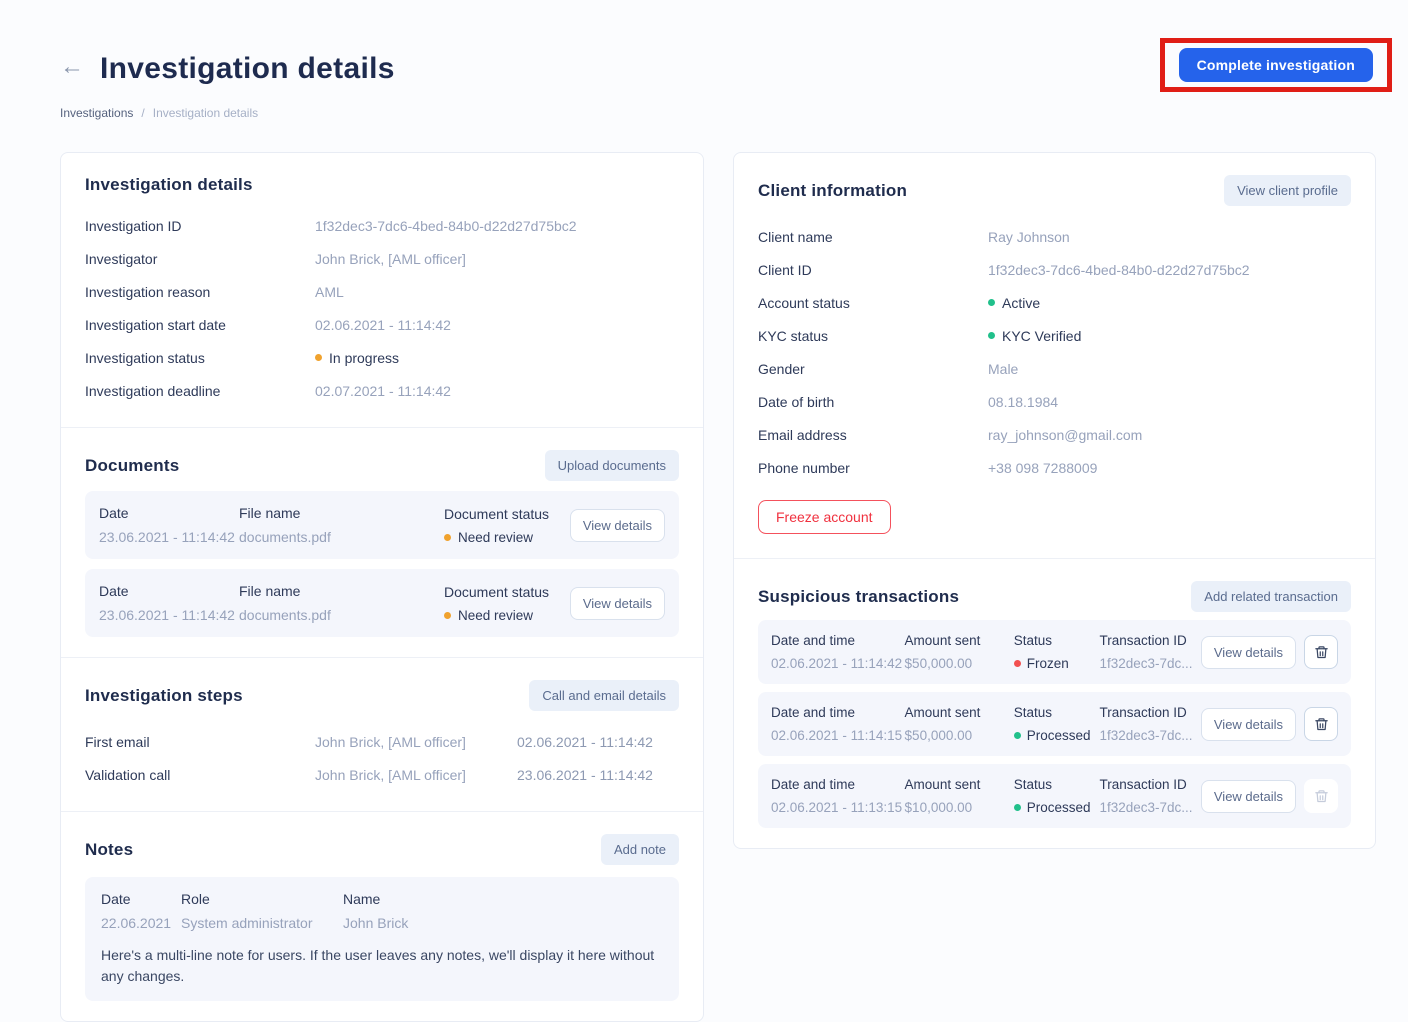  Describe the element at coordinates (1119, 269) in the screenshot. I see `kv-value: 1f32dec3-7dc6-4bed-84b0-d22d27d75bc2` at that location.